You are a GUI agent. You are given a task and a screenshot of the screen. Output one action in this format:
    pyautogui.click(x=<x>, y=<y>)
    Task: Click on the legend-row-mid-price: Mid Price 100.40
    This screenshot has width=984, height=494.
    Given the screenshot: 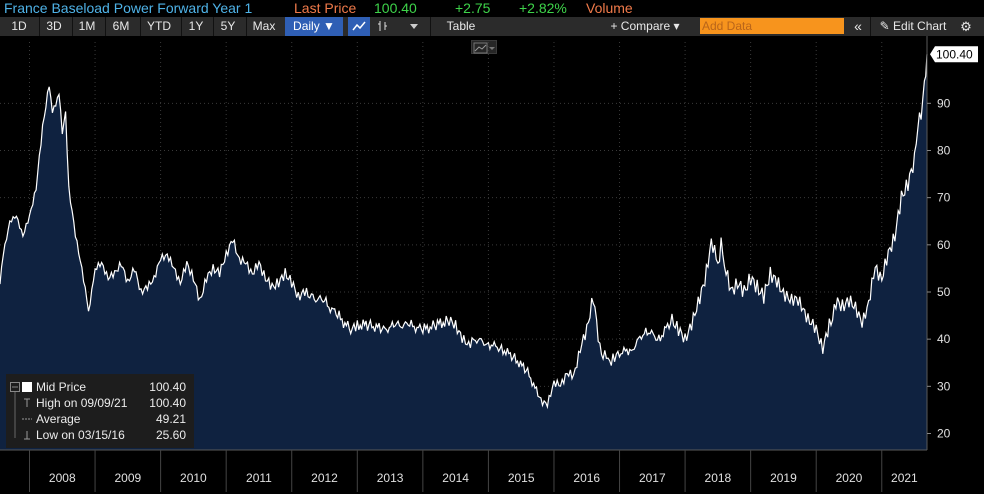 What is the action you would take?
    pyautogui.click(x=100, y=387)
    